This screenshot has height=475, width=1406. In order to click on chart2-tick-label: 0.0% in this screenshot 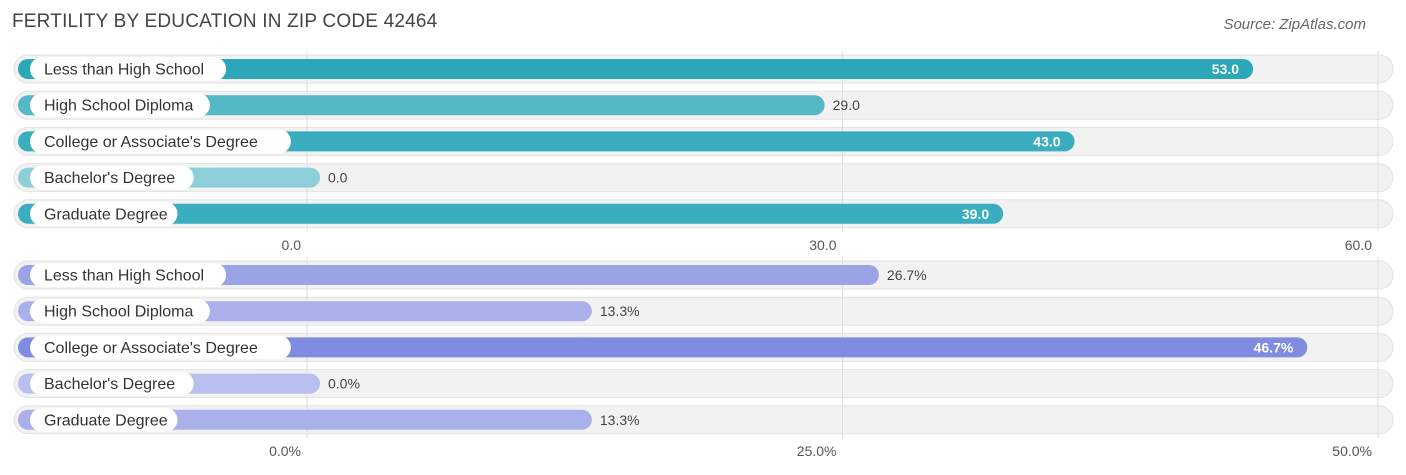, I will do `click(285, 451)`.